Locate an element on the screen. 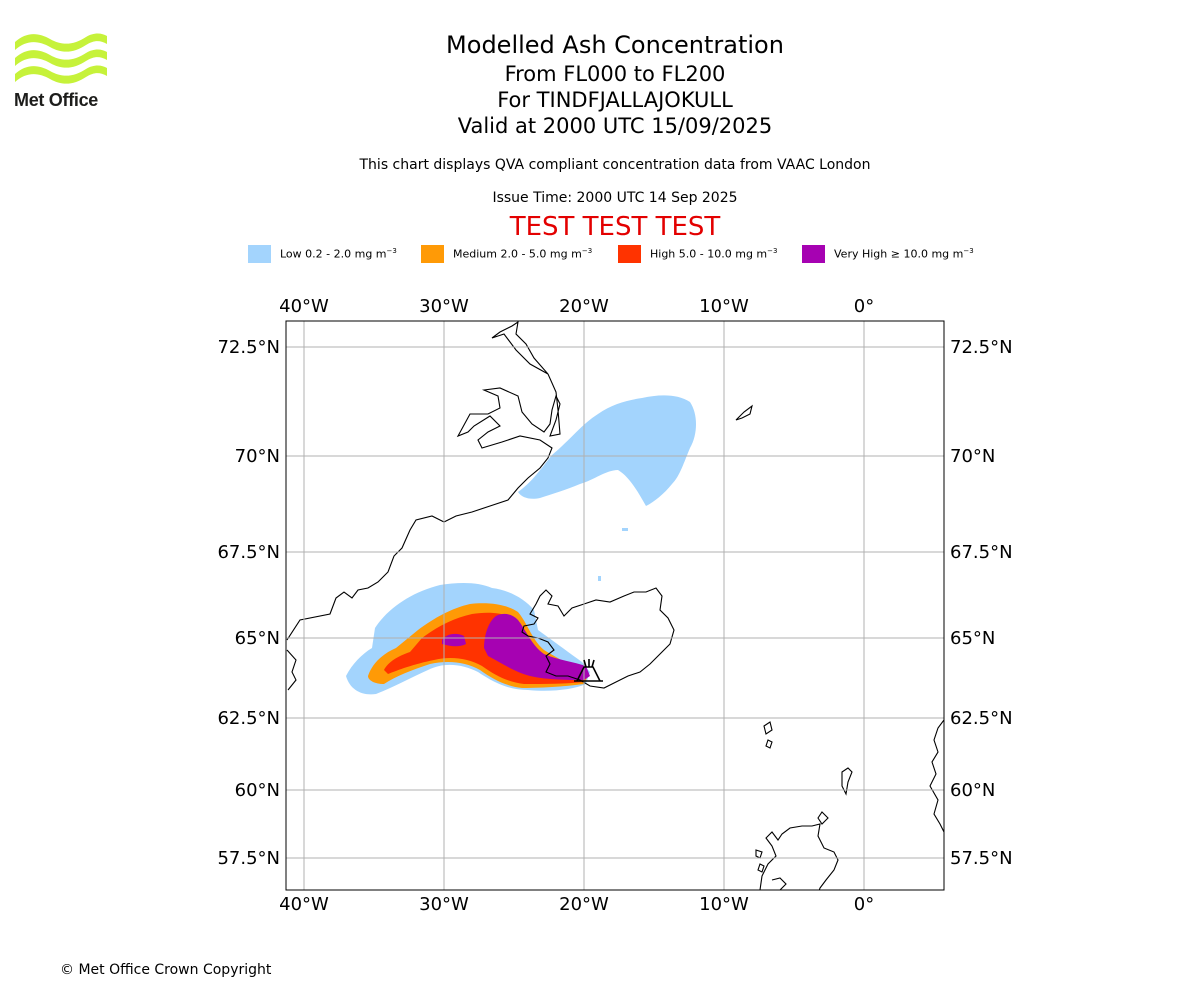 The width and height of the screenshot is (1200, 1000). lat-label-right: 70°N is located at coordinates (972, 456).